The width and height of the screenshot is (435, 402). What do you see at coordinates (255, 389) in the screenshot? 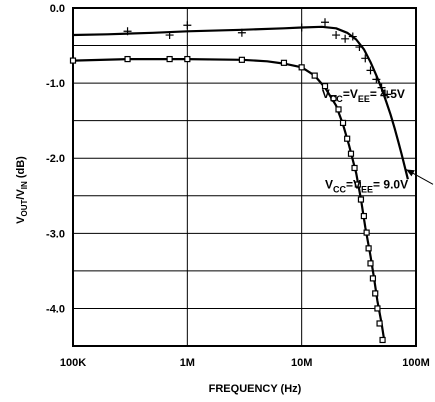
I see `x-axis-title: FREQUENCY (Hz)` at bounding box center [255, 389].